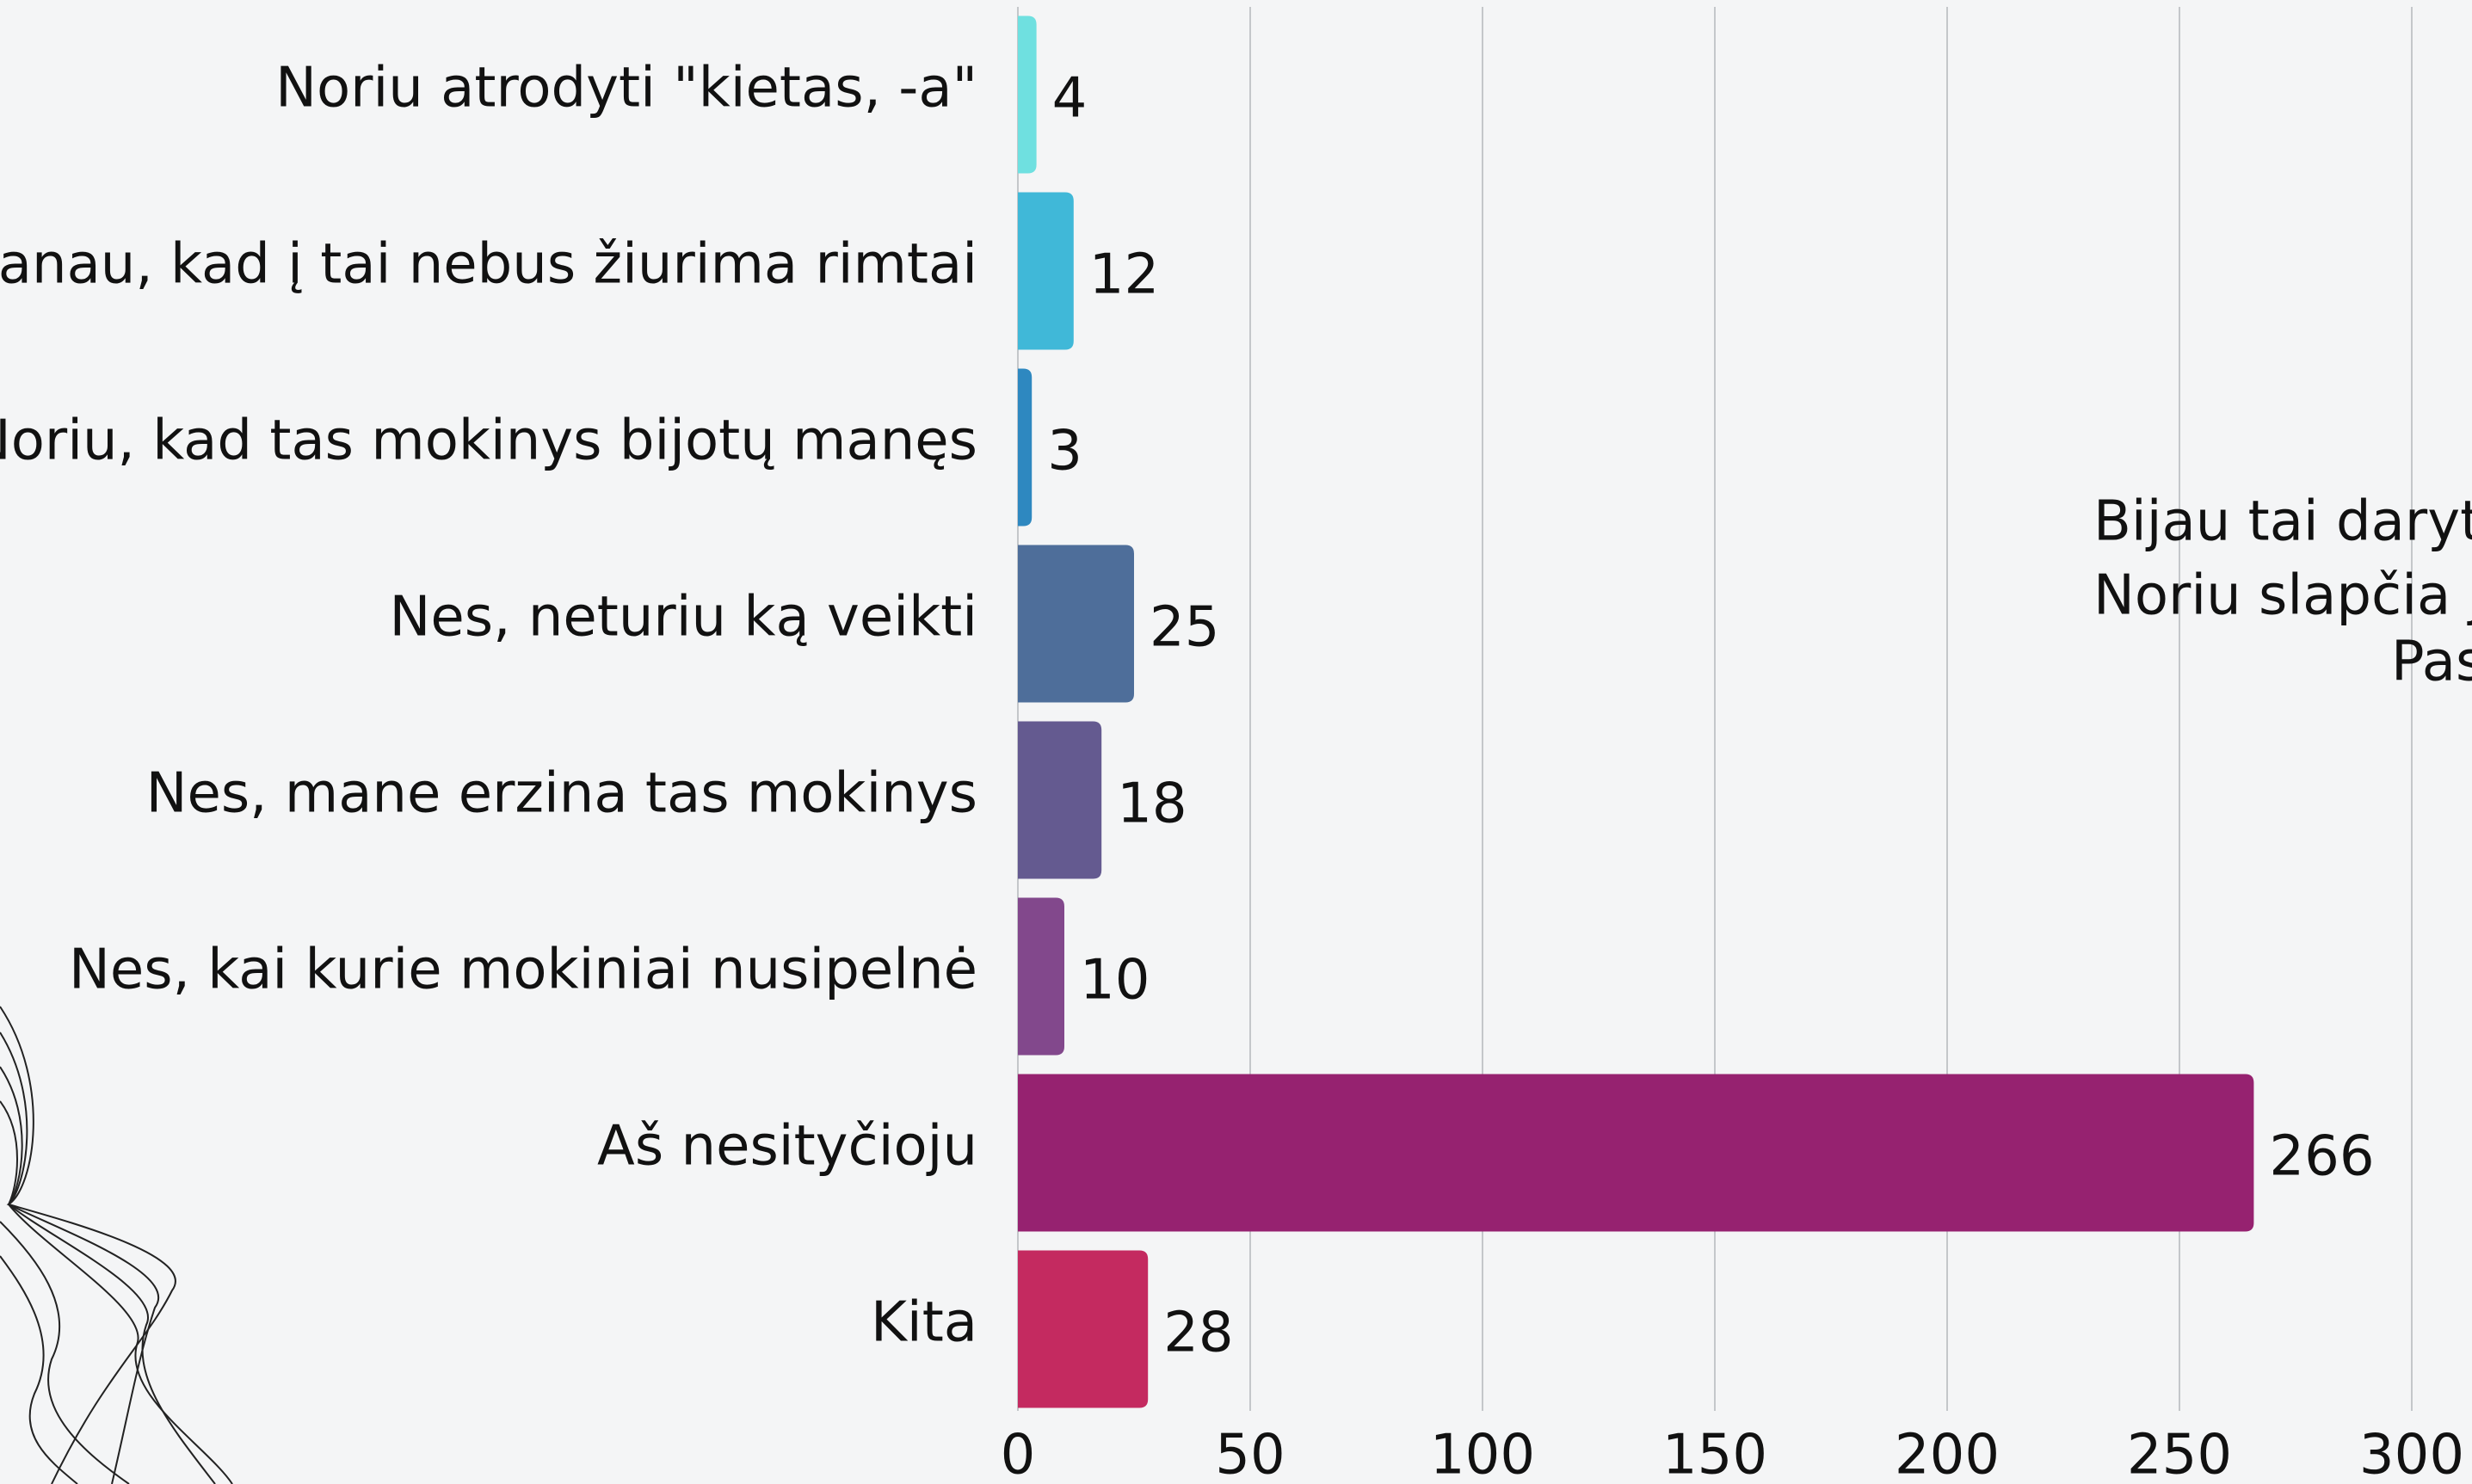  Describe the element at coordinates (1070, 99) in the screenshot. I see `value-label: 4` at that location.